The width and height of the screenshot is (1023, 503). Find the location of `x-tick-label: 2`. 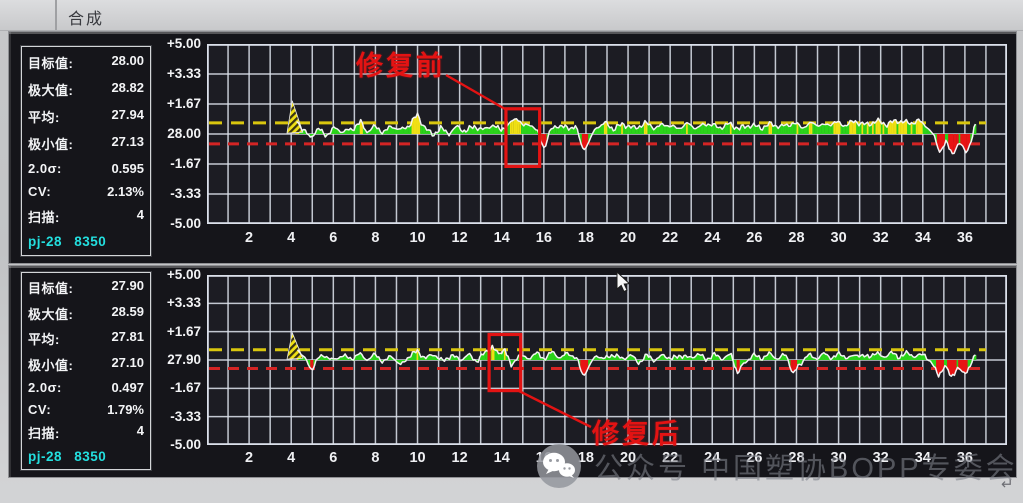

x-tick-label: 2 is located at coordinates (249, 238).